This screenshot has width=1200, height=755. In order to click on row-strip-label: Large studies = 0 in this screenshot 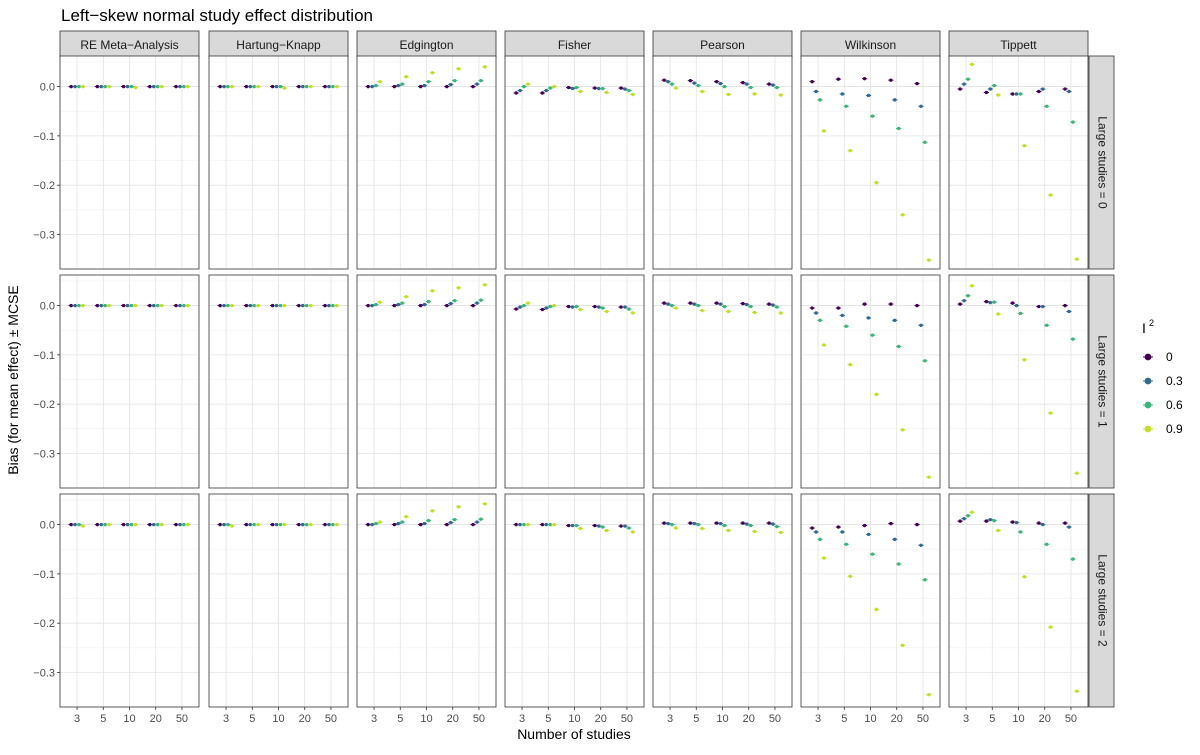, I will do `click(1102, 162)`.